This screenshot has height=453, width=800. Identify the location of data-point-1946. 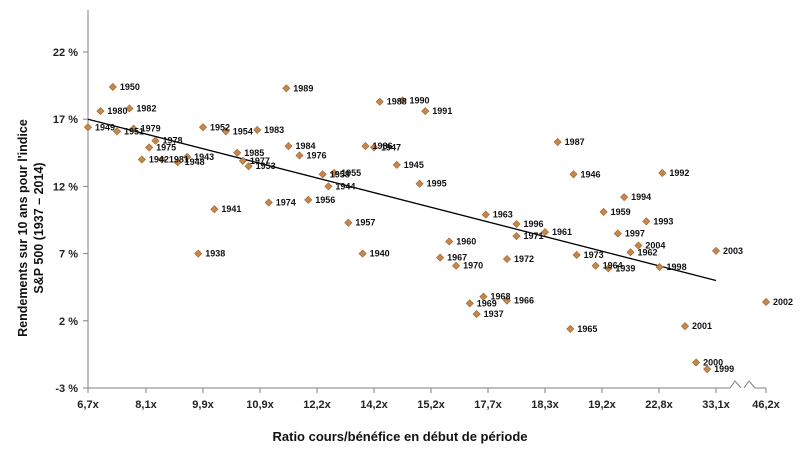
(573, 174).